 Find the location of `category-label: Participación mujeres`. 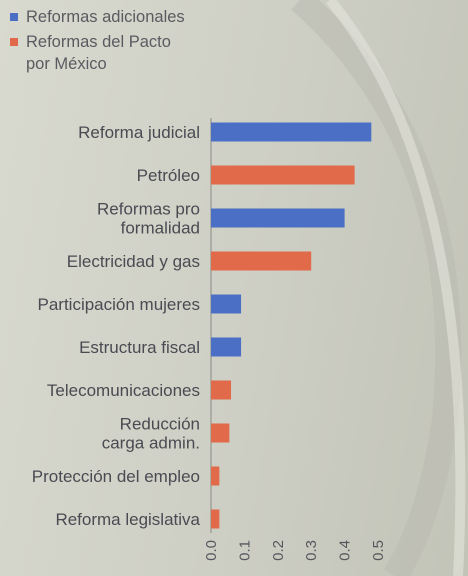

category-label: Participación mujeres is located at coordinates (118, 304).